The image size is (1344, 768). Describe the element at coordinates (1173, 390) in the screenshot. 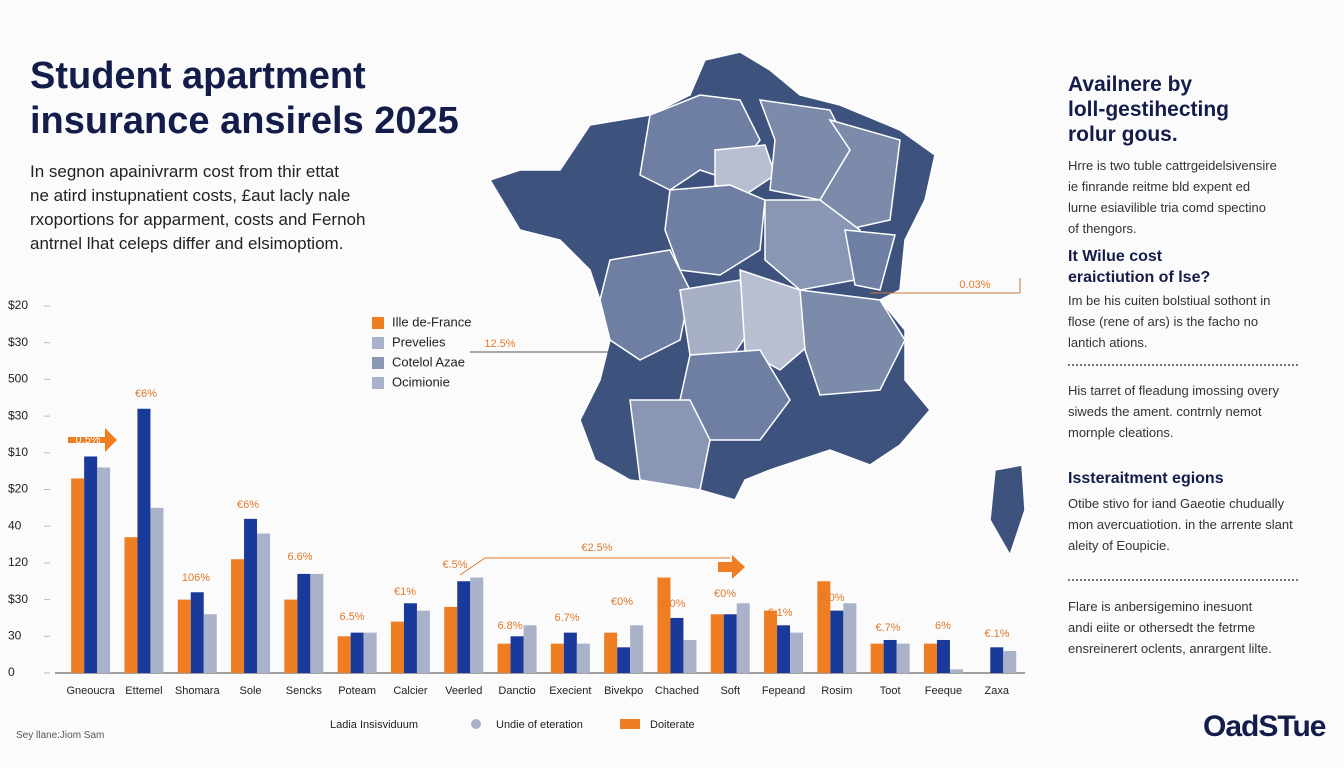

I see `text-line: His tarret of fleadung imossing overy` at that location.